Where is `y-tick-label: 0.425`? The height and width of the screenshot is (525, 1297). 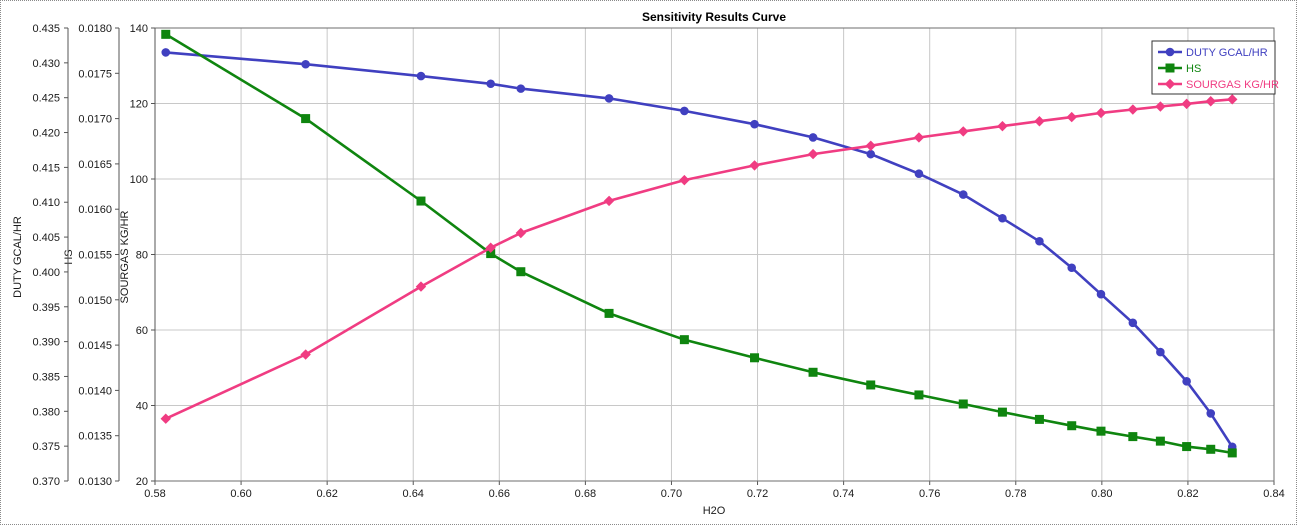
y-tick-label: 0.425 is located at coordinates (46, 99).